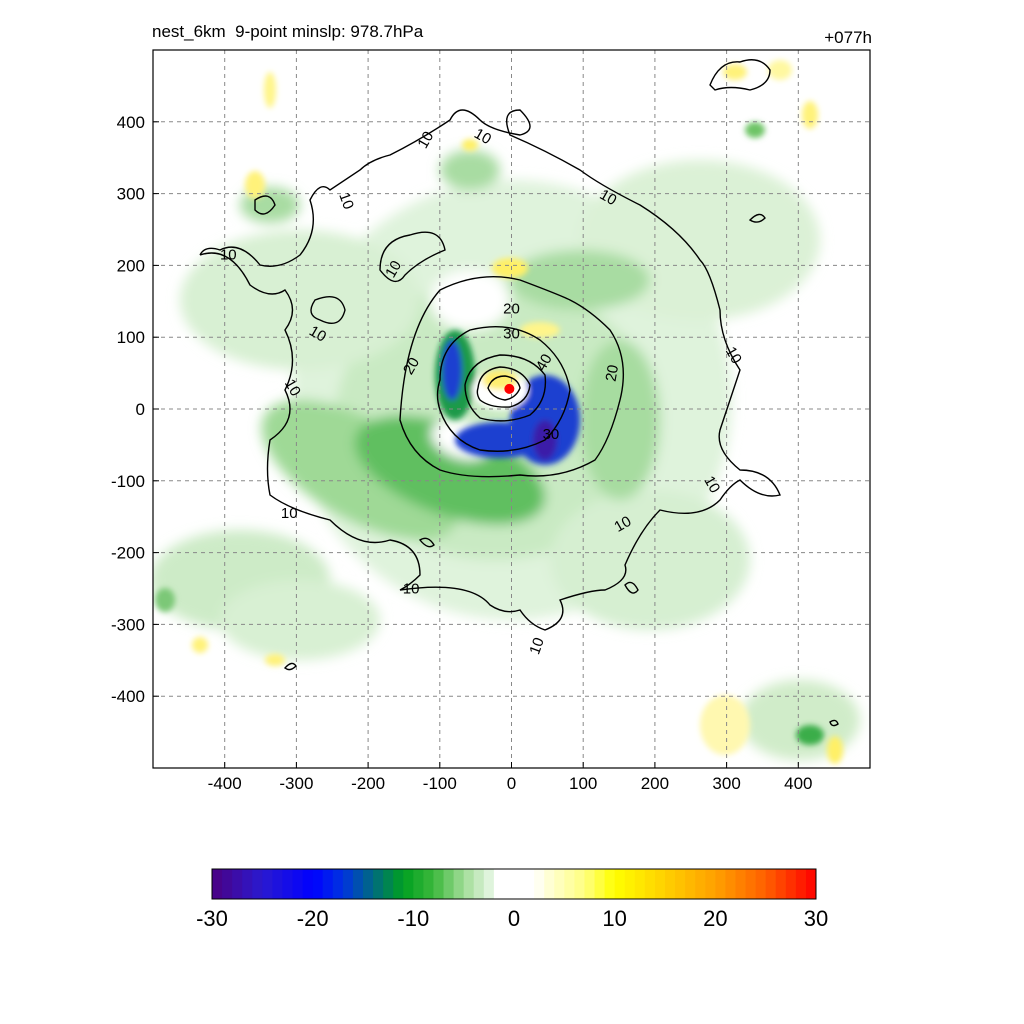 Image resolution: width=1024 pixels, height=1024 pixels. Describe the element at coordinates (655, 783) in the screenshot. I see `x-tick-label: 200` at that location.